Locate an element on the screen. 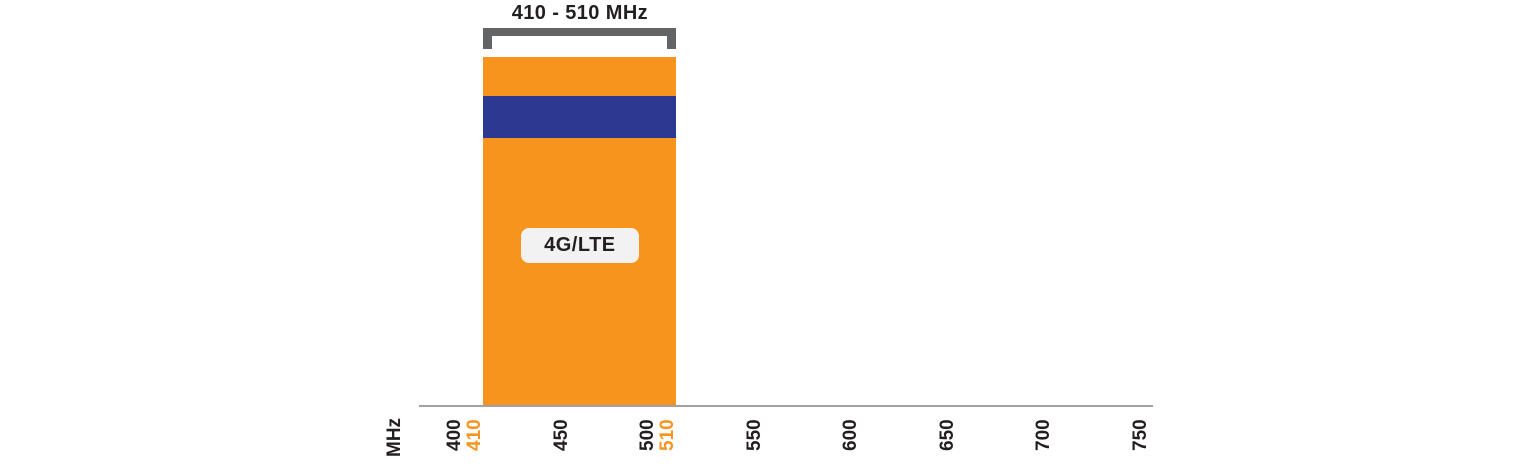 This screenshot has width=1536, height=466. x-tick-label: 450 is located at coordinates (561, 435).